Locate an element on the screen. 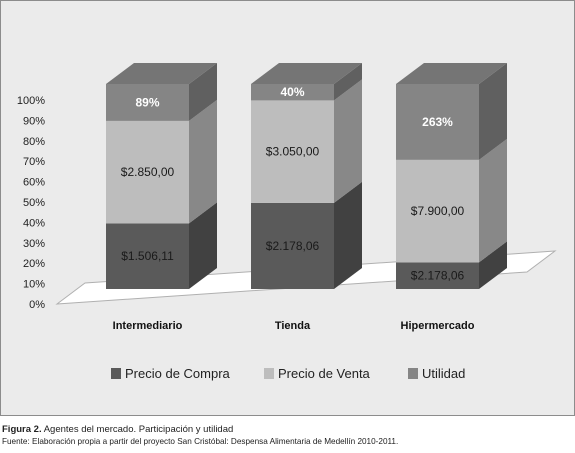 The width and height of the screenshot is (575, 453). legend-label: Precio de Venta is located at coordinates (324, 373).